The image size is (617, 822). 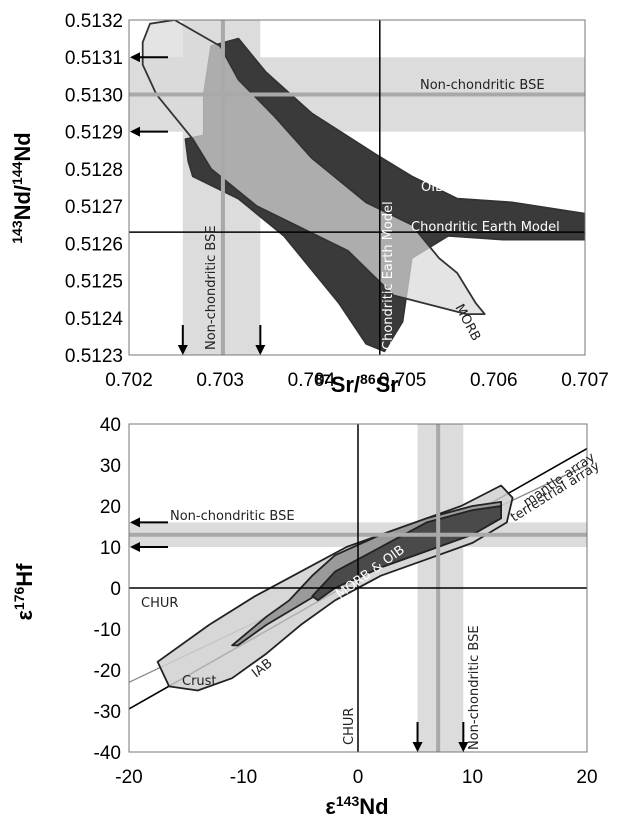 What do you see at coordinates (107, 712) in the screenshot?
I see `y-tick-label: -30` at bounding box center [107, 712].